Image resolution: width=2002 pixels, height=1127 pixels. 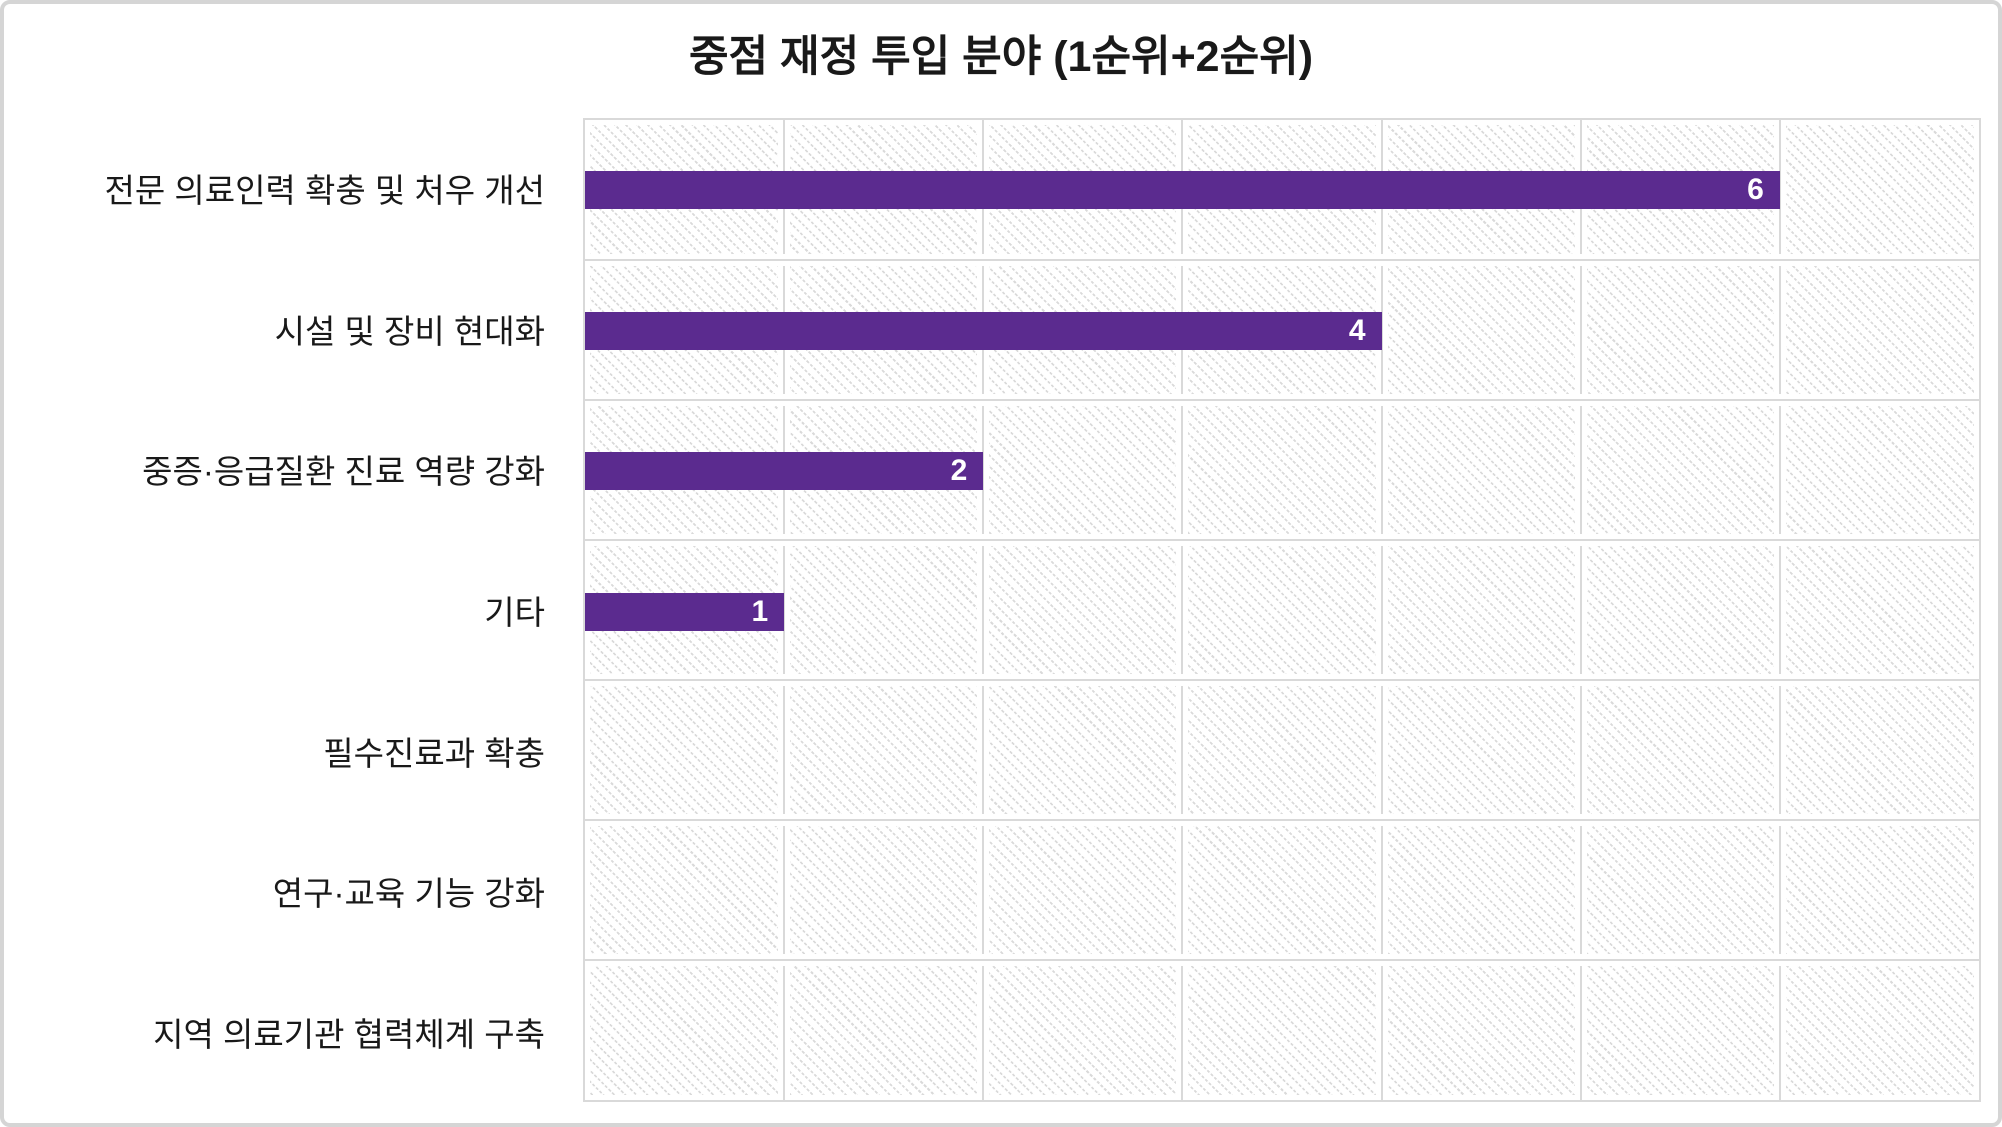 What do you see at coordinates (324, 191) in the screenshot?
I see `category-label: 전문 의료인력 확충 및 처우 개선` at bounding box center [324, 191].